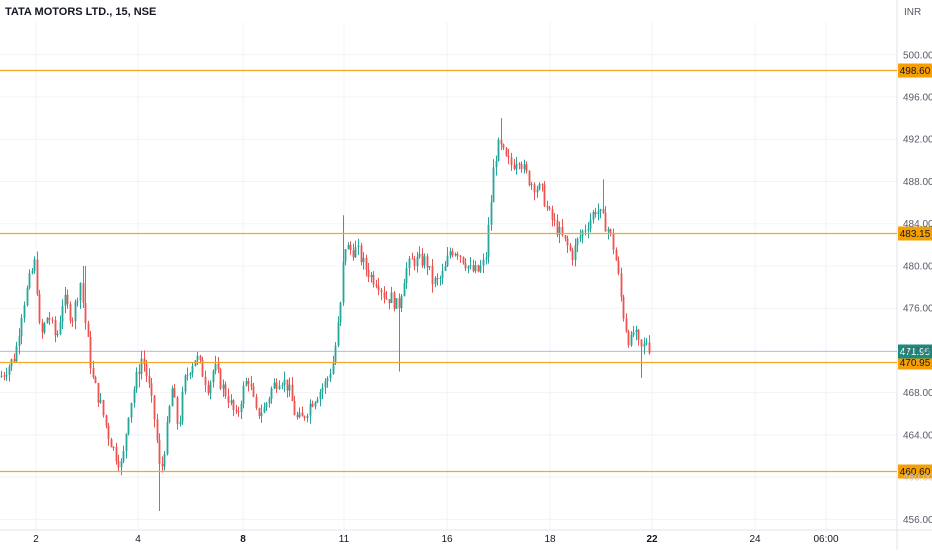 Image resolution: width=932 pixels, height=555 pixels. Describe the element at coordinates (138, 539) in the screenshot. I see `x-tick-label: 4` at that location.